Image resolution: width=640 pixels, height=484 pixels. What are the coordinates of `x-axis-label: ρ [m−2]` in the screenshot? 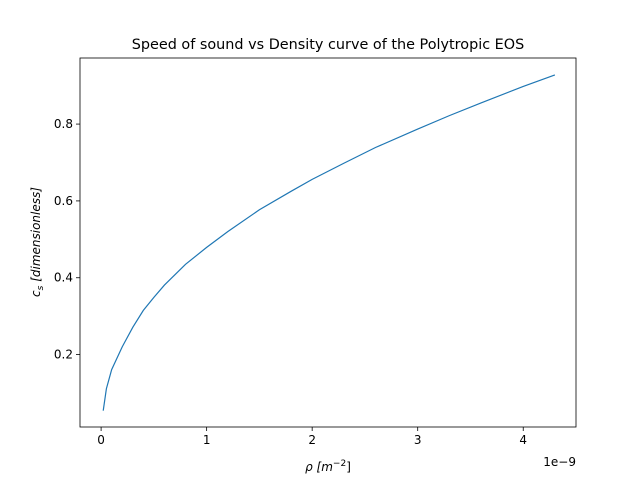 It's located at (328, 466).